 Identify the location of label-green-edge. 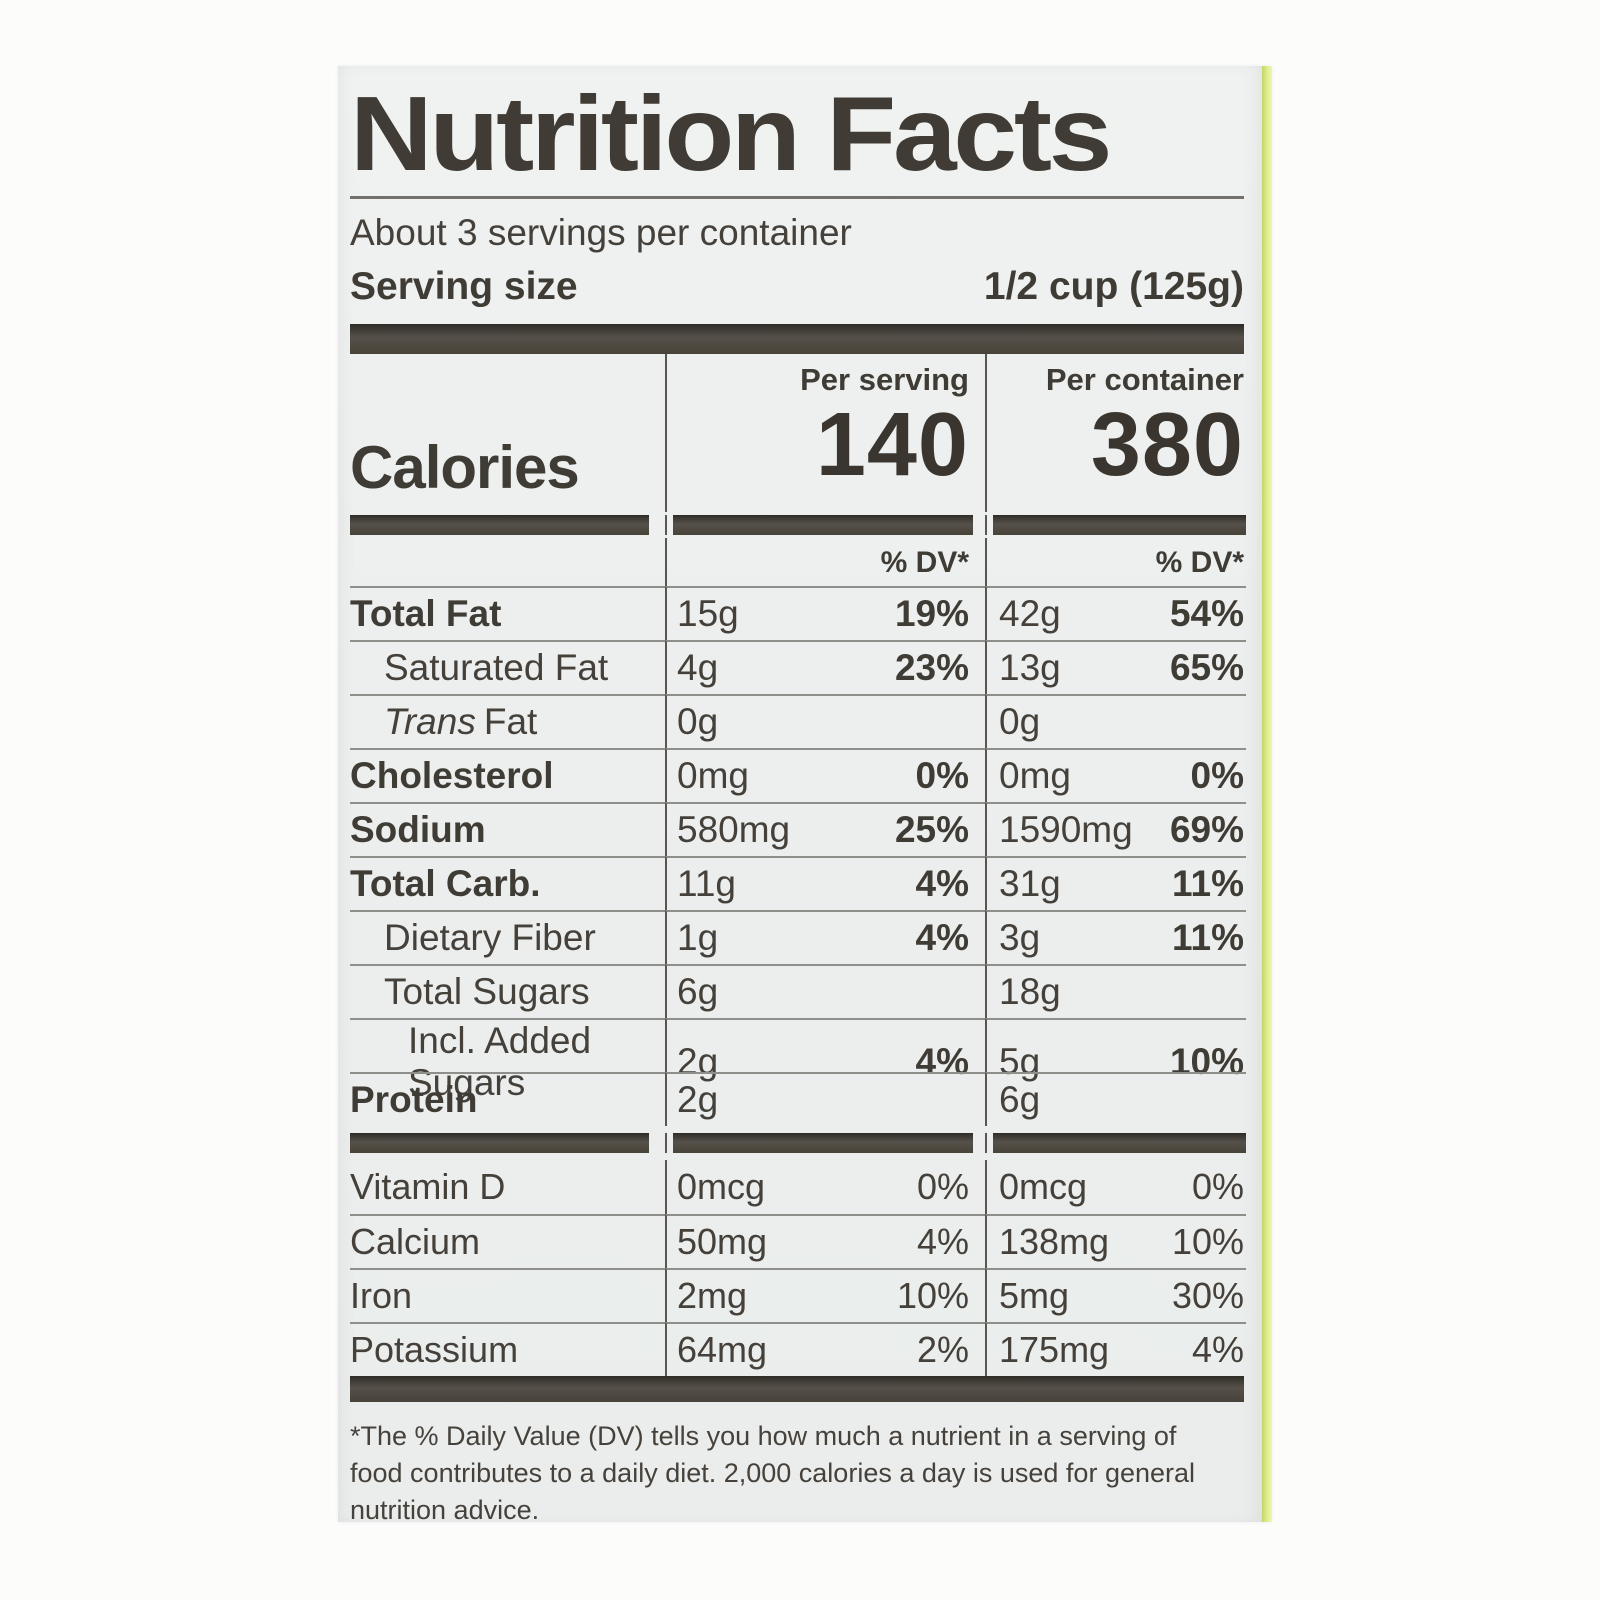
(1267, 794).